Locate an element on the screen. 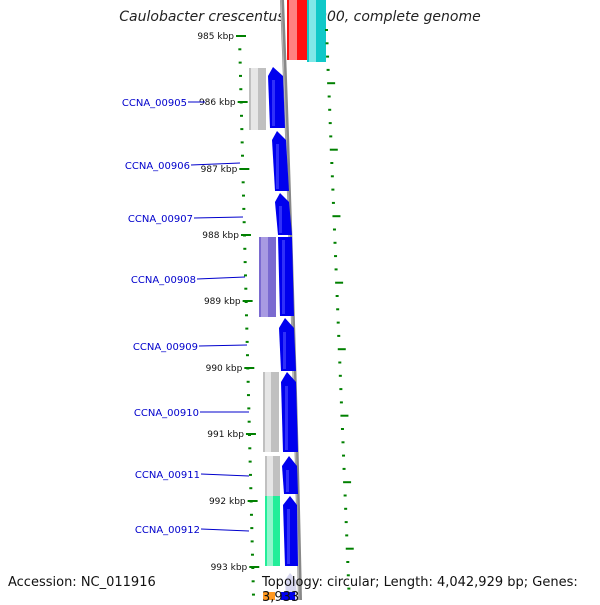  orange-feature is located at coordinates (269, 596).